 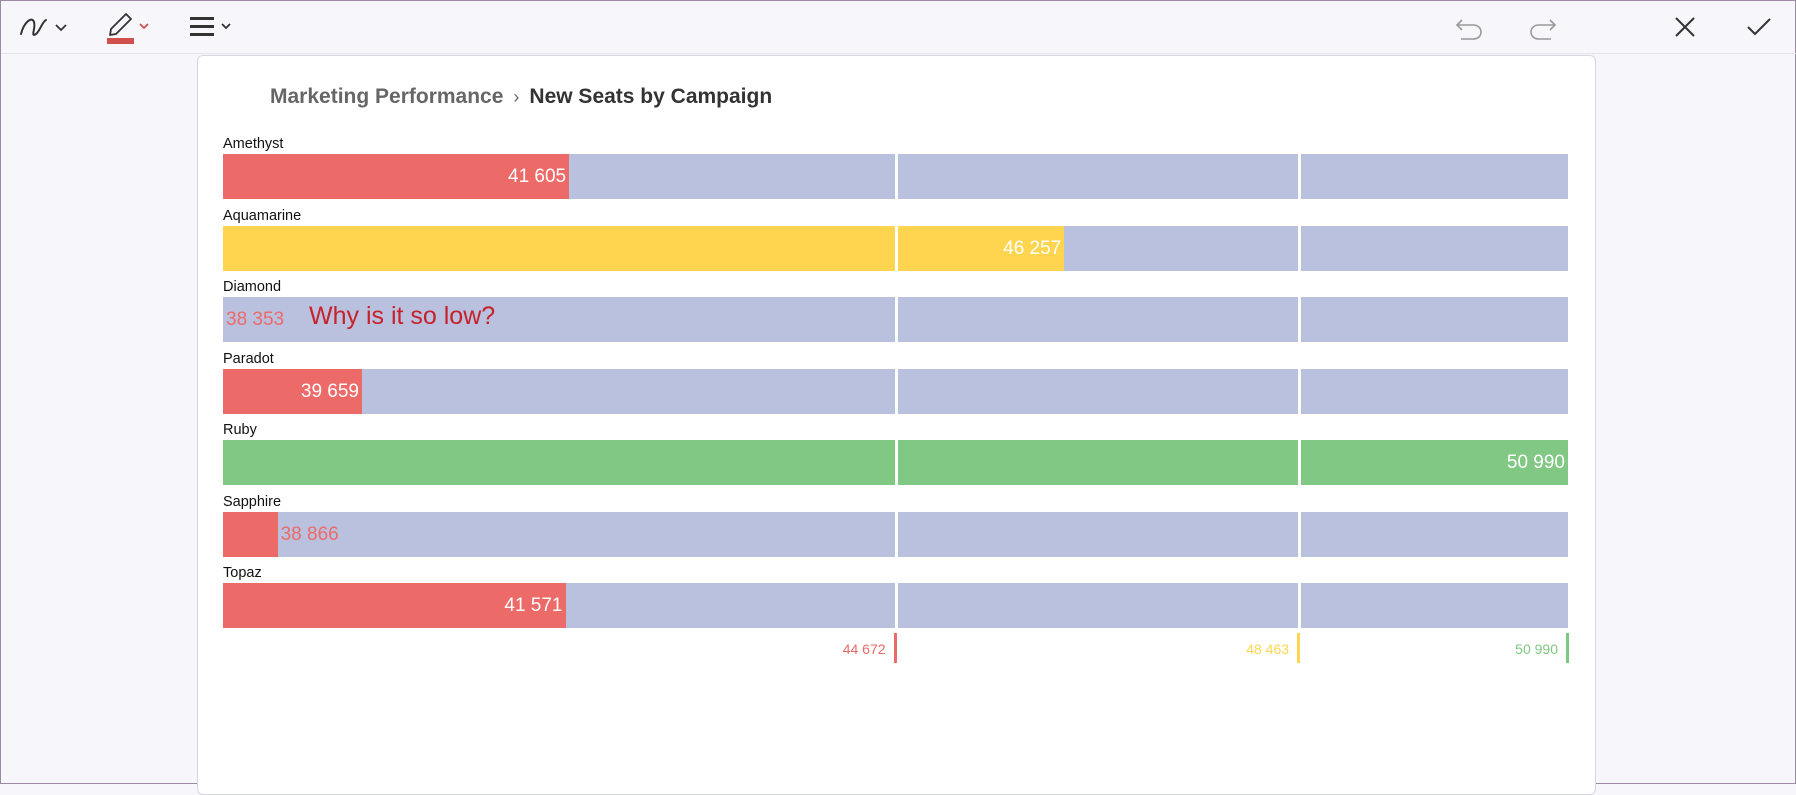 What do you see at coordinates (651, 96) in the screenshot?
I see `breadcrumb-current: New Seats by Campaign` at bounding box center [651, 96].